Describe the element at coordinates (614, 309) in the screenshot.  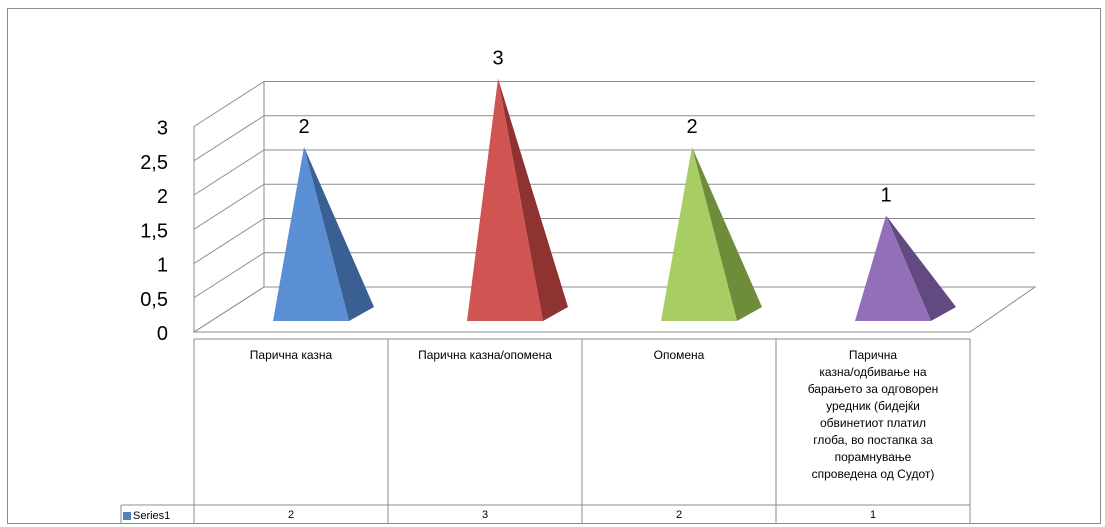
I see `chart-floor` at that location.